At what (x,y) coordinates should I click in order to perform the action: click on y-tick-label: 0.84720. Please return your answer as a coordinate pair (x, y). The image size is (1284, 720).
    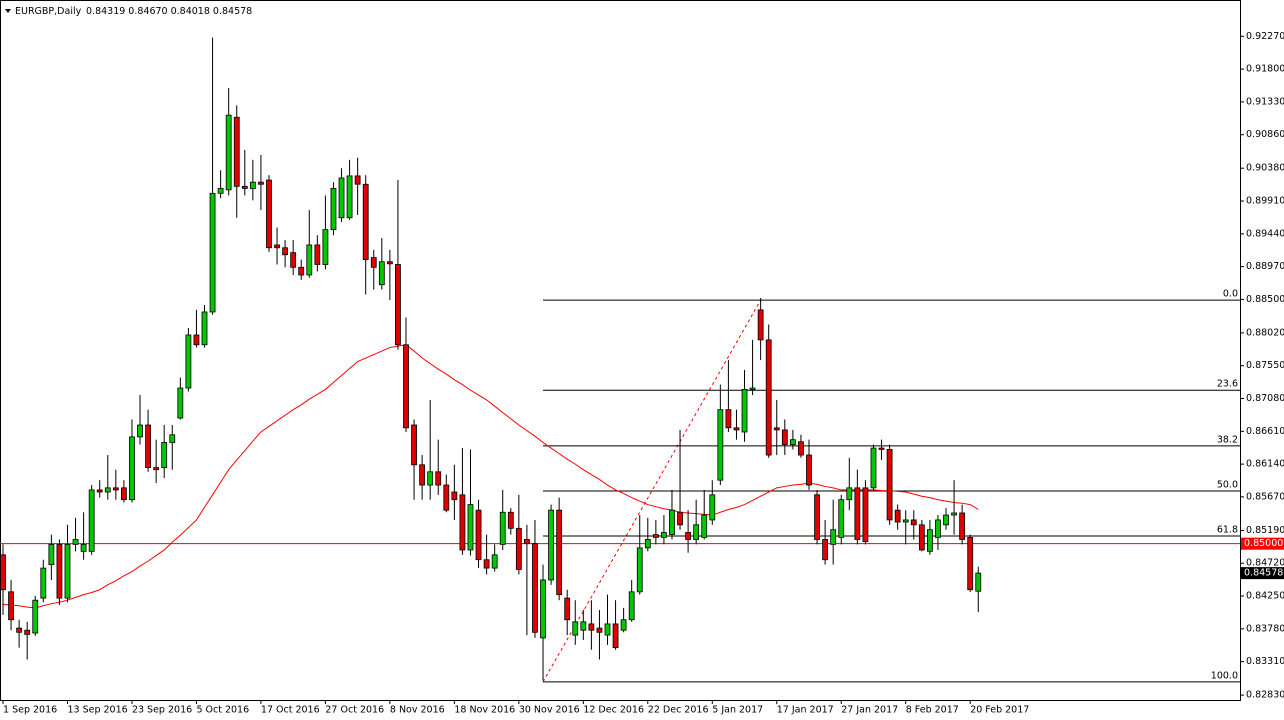
    Looking at the image, I should click on (1265, 563).